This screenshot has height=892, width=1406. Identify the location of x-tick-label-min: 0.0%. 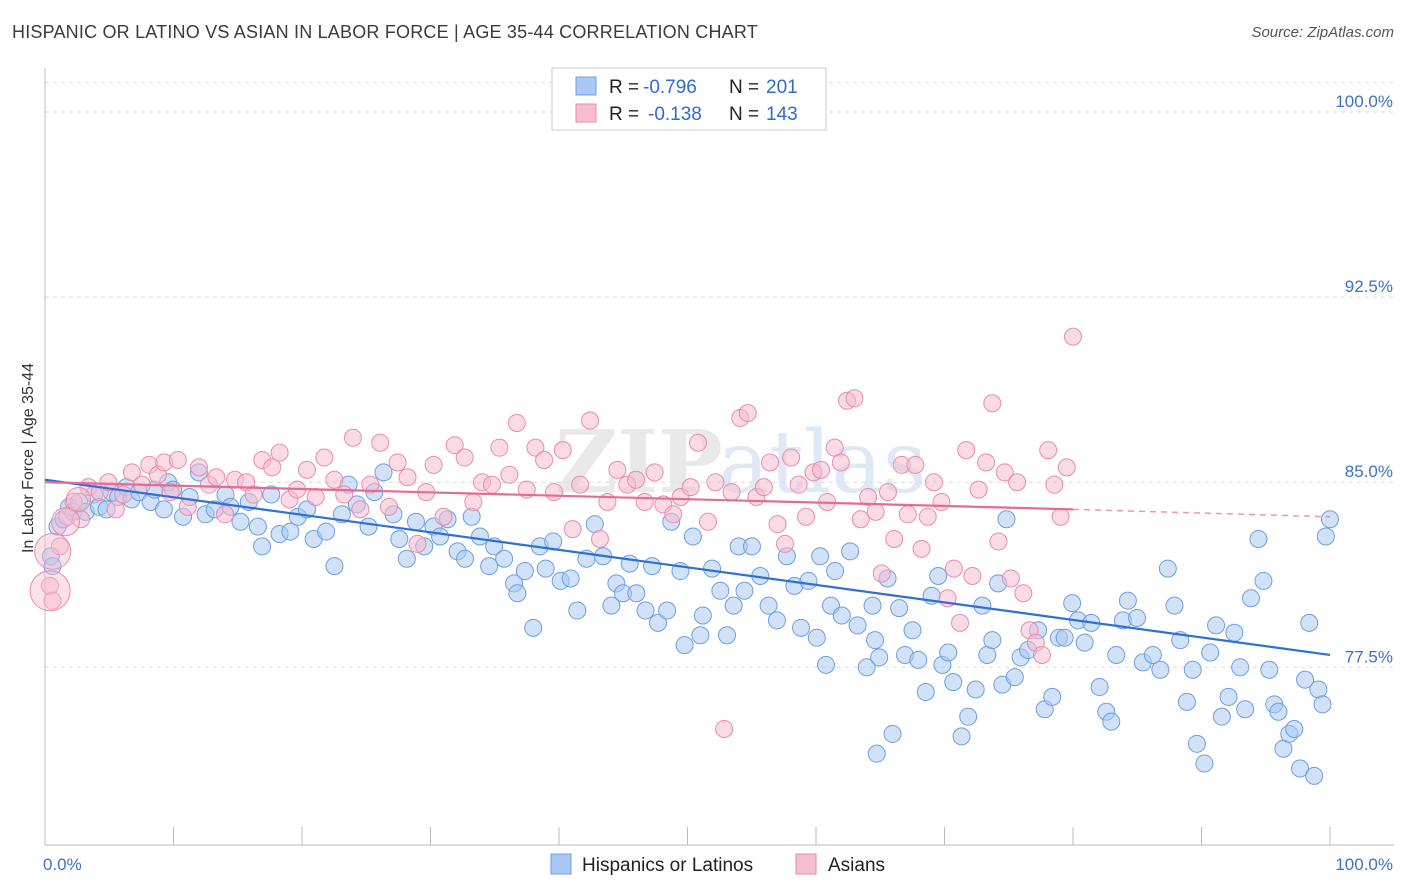
(62, 864).